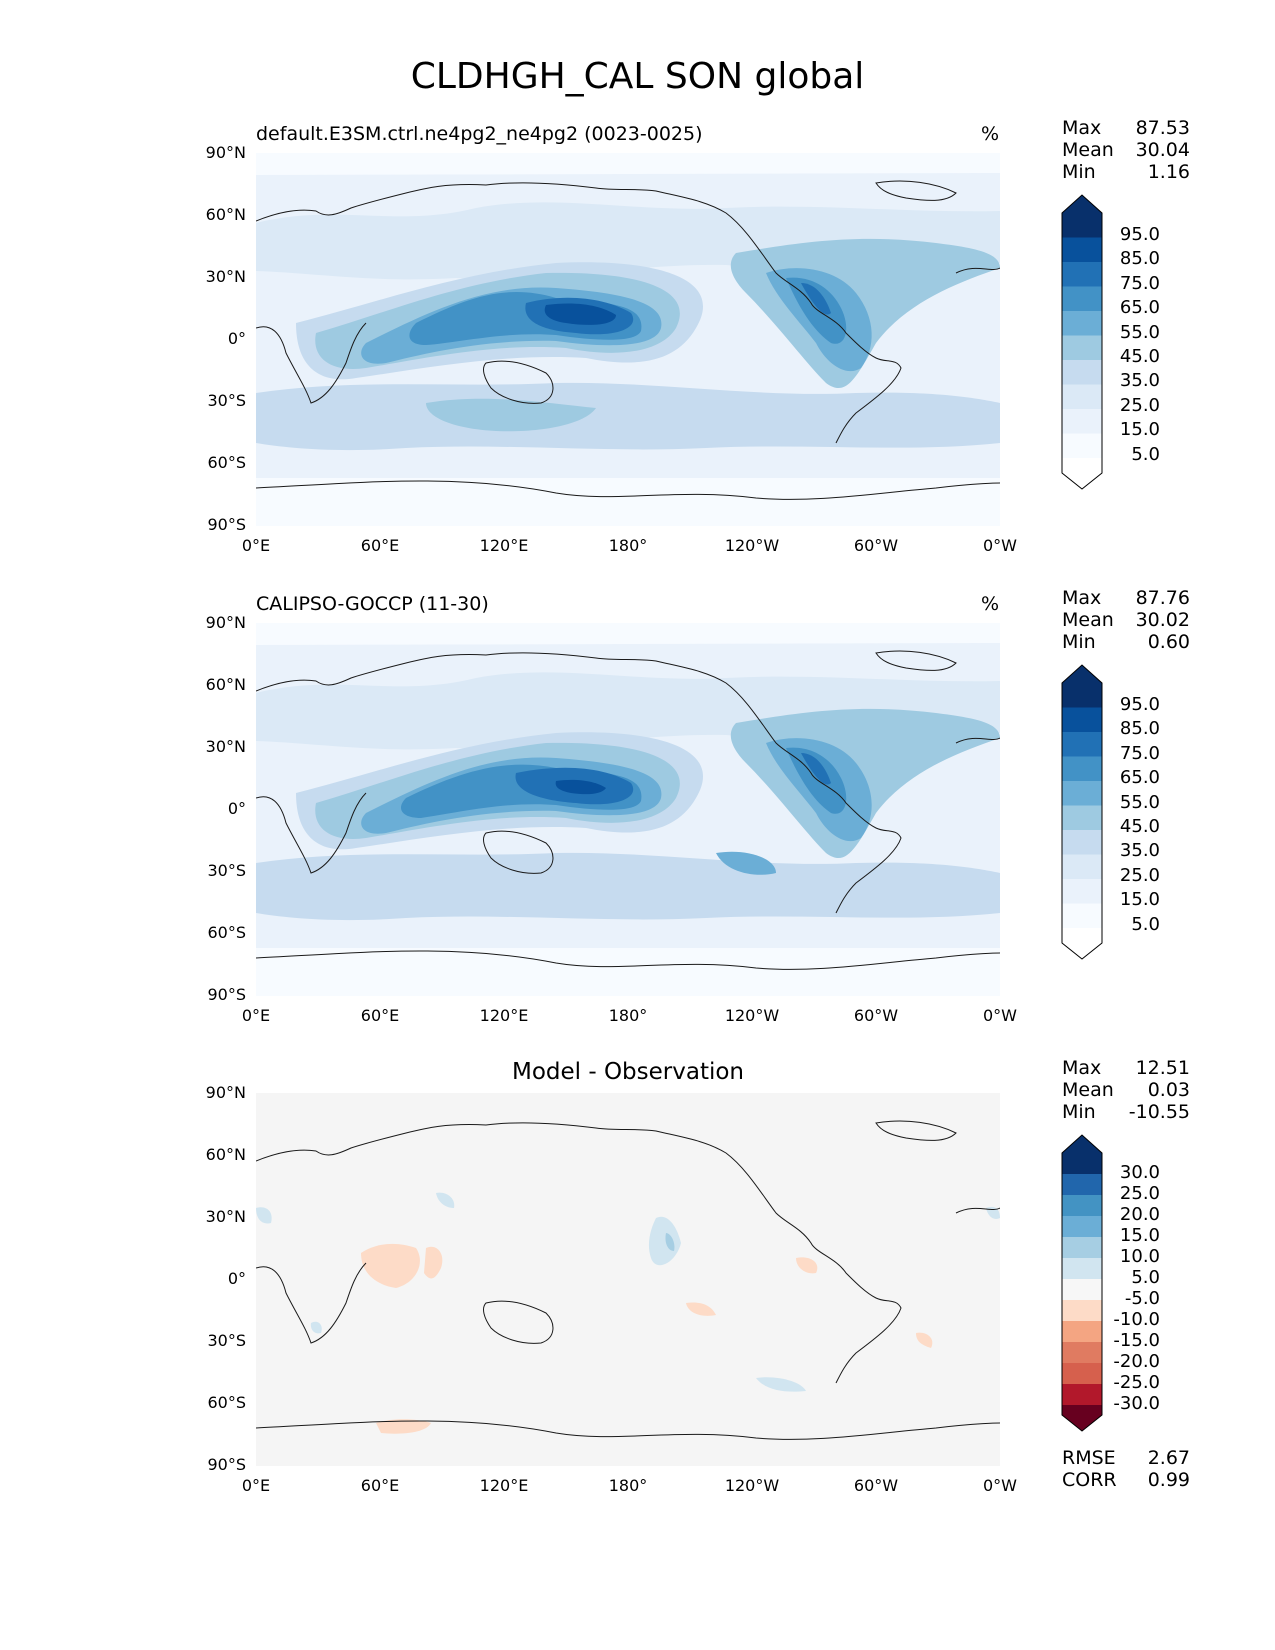 The height and width of the screenshot is (1650, 1275). I want to click on colorbar-label: -20.0, so click(1136, 1361).